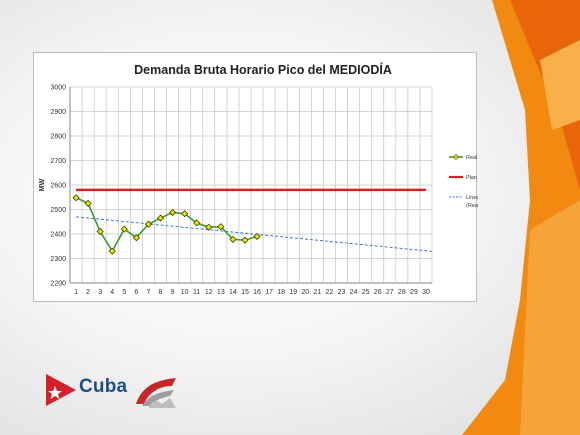 This screenshot has width=580, height=435. Describe the element at coordinates (58, 235) in the screenshot. I see `y-tick-label: 2400` at that location.